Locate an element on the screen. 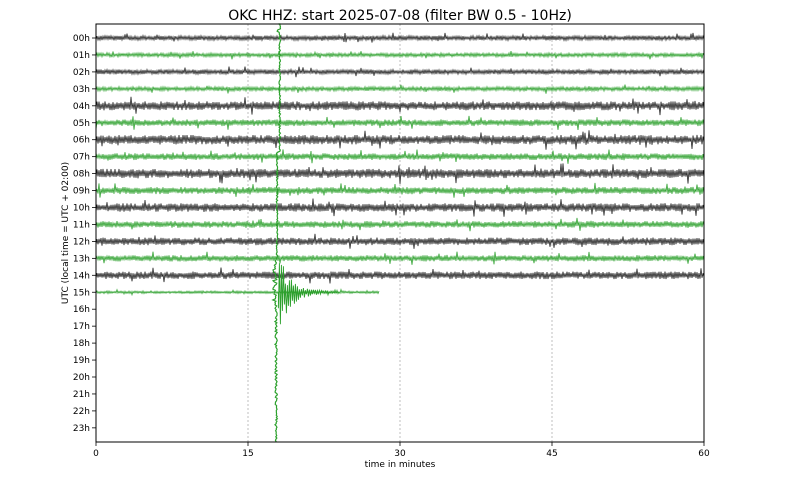 The height and width of the screenshot is (492, 800). trace-08h is located at coordinates (400, 173).